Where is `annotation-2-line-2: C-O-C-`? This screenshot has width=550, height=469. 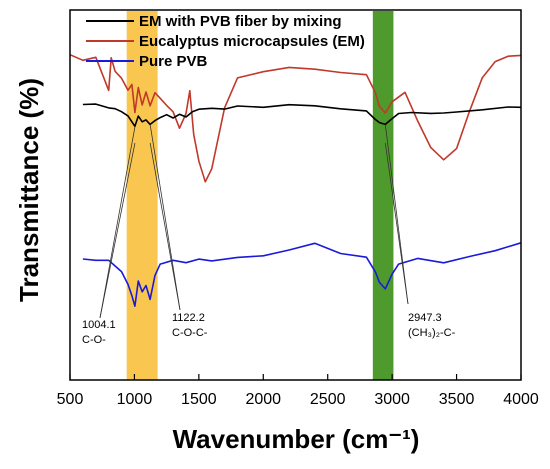 annotation-2-line-2: C-O-C- is located at coordinates (190, 333).